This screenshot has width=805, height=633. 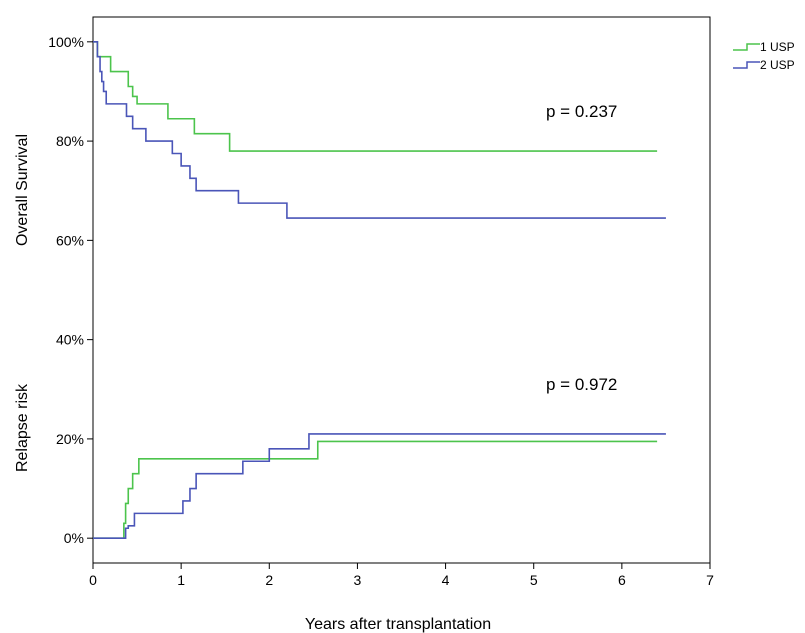 I want to click on x-tick-label: 7, so click(x=710, y=580).